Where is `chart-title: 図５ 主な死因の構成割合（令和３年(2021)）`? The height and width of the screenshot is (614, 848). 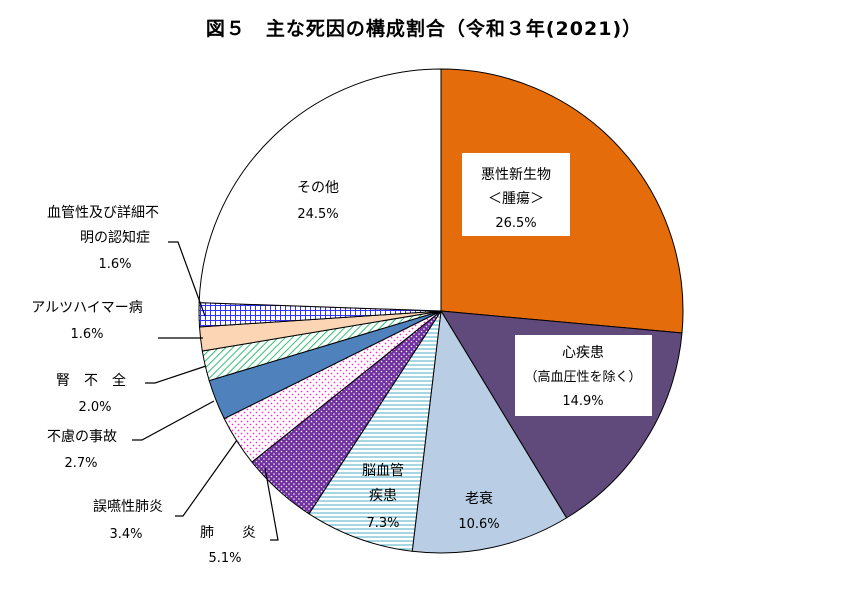 chart-title: 図５ 主な死因の構成割合（令和３年(2021)） is located at coordinates (424, 29).